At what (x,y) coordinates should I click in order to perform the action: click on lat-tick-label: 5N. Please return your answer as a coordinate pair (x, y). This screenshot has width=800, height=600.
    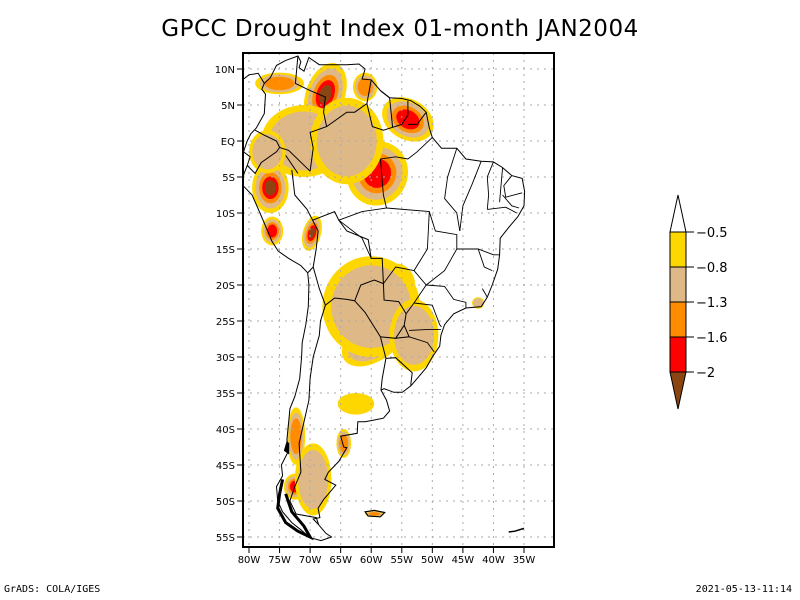
    Looking at the image, I should click on (228, 106).